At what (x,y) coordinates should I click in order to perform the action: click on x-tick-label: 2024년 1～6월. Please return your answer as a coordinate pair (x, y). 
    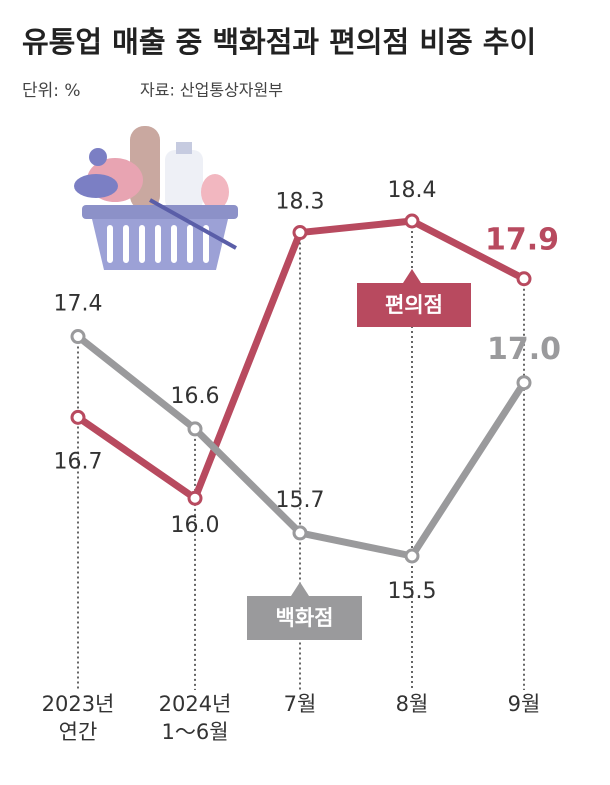
    Looking at the image, I should click on (195, 718).